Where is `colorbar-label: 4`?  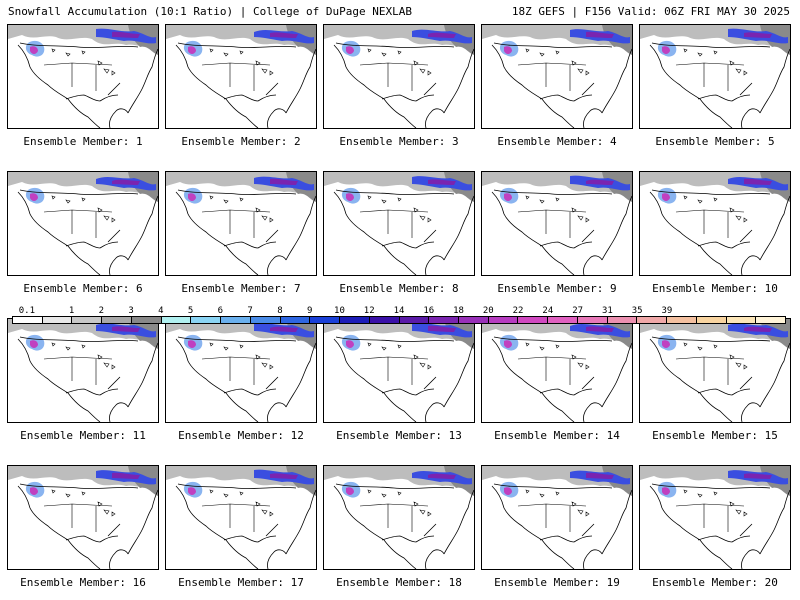 colorbar-label: 4 is located at coordinates (161, 311).